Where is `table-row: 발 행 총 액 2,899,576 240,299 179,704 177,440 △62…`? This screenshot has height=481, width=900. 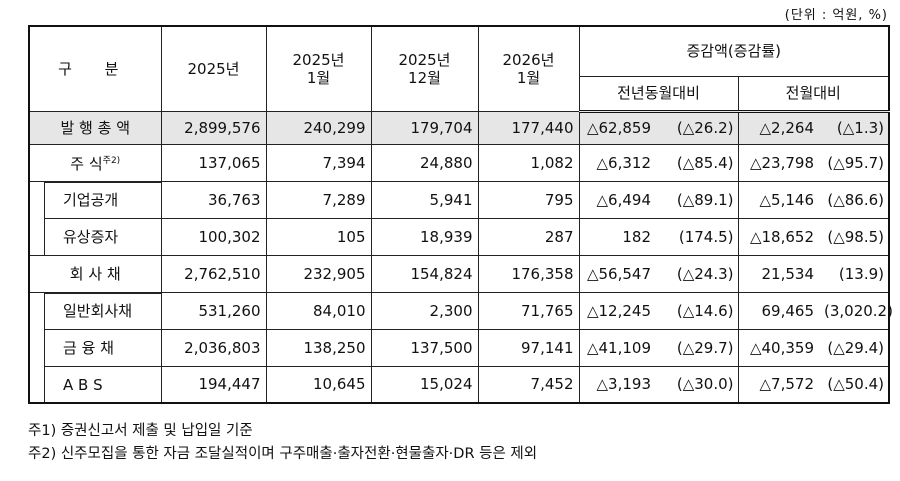
table-row: 발 행 총 액 2,899,576 240,299 179,704 177,440 △62… is located at coordinates (459, 127).